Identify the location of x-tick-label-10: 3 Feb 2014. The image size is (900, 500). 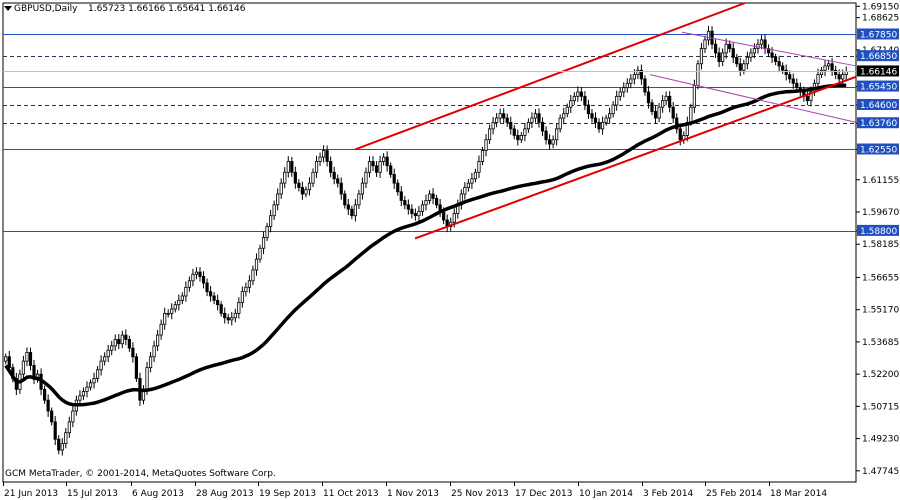
(668, 494).